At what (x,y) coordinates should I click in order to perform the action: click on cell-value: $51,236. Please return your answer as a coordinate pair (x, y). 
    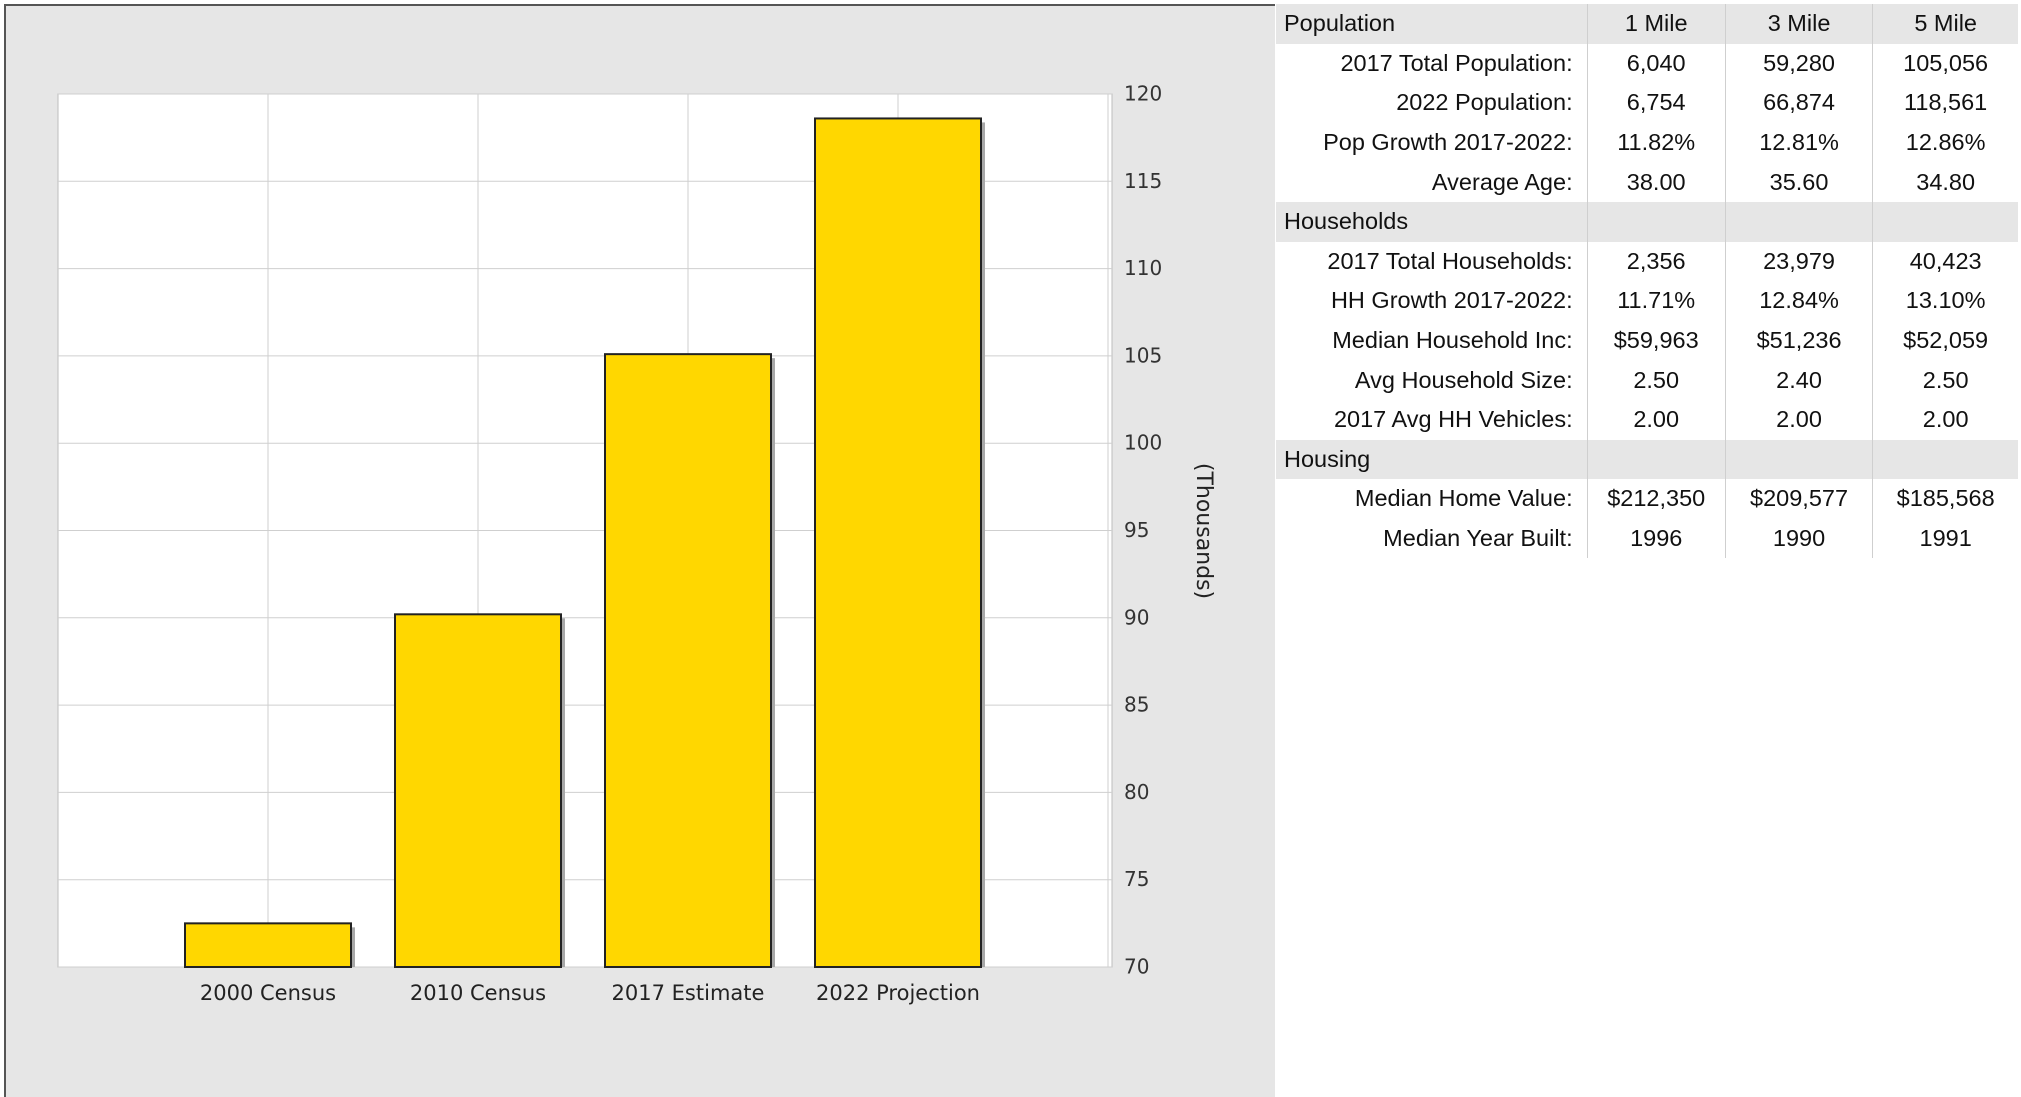
    Looking at the image, I should click on (1798, 340).